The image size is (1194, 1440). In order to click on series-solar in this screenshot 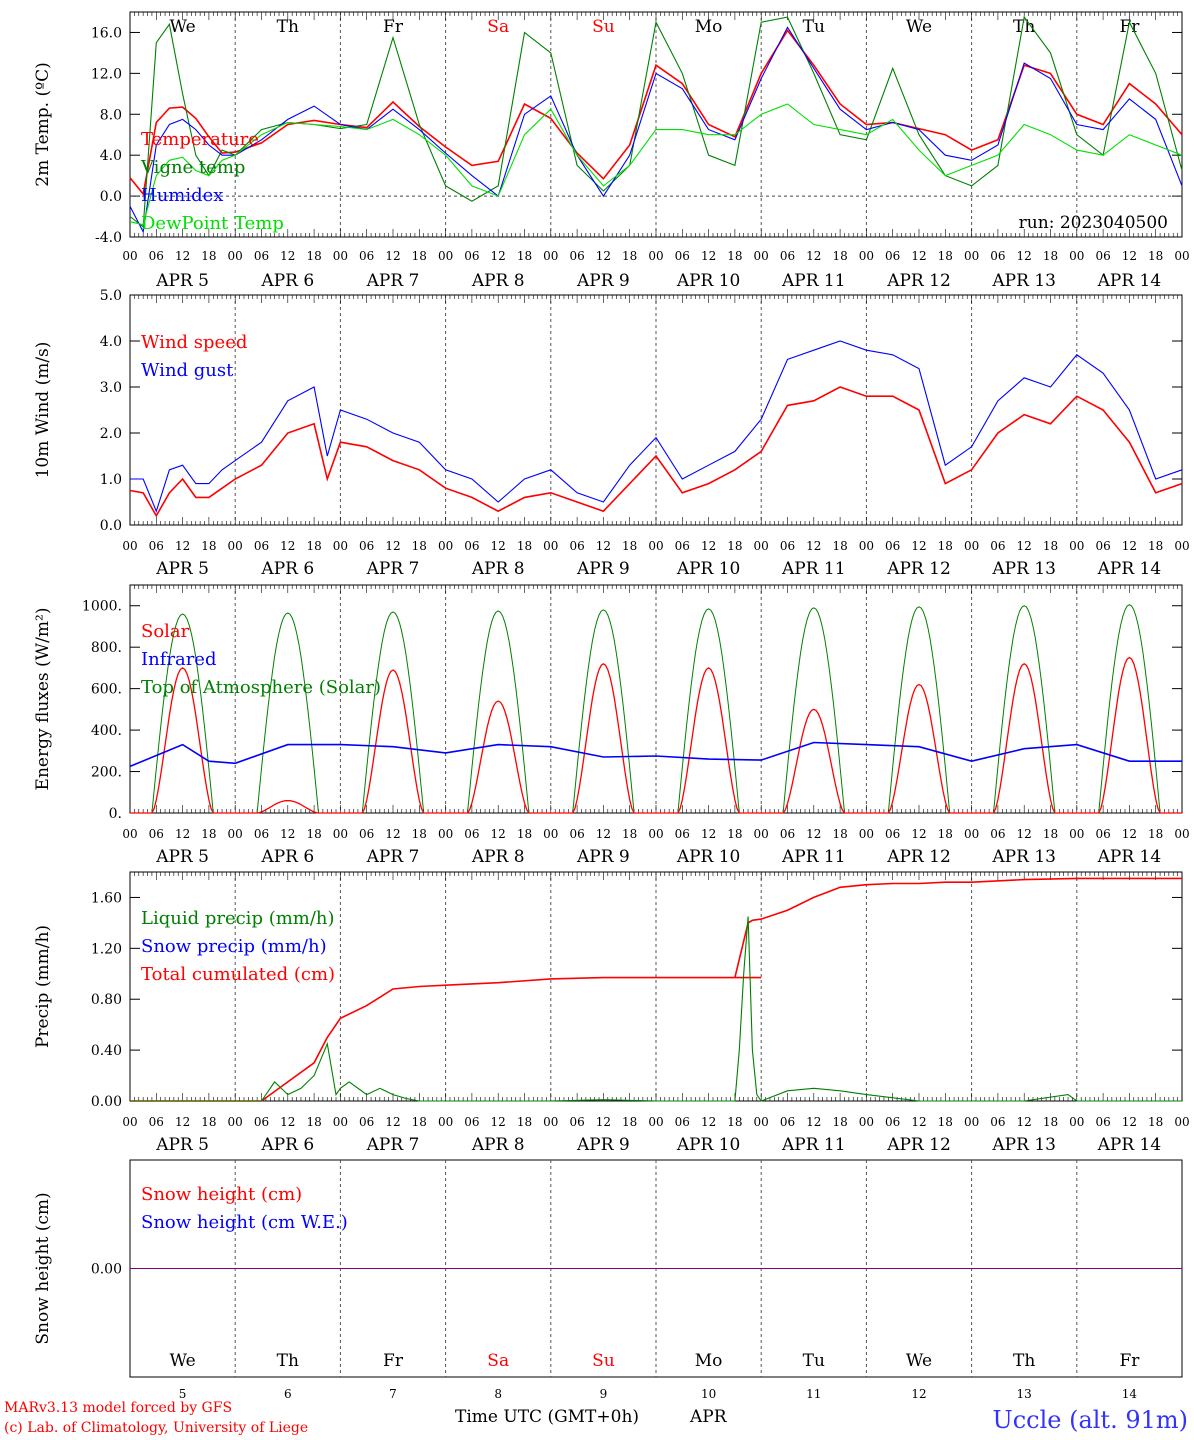, I will do `click(656, 735)`.